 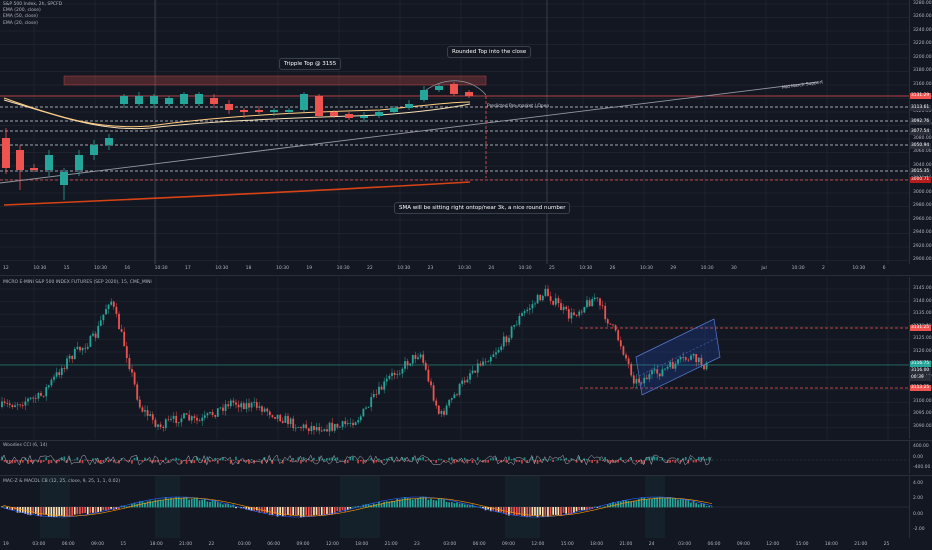 I want to click on legend-ema50: EMA (50, close), so click(x=20, y=17).